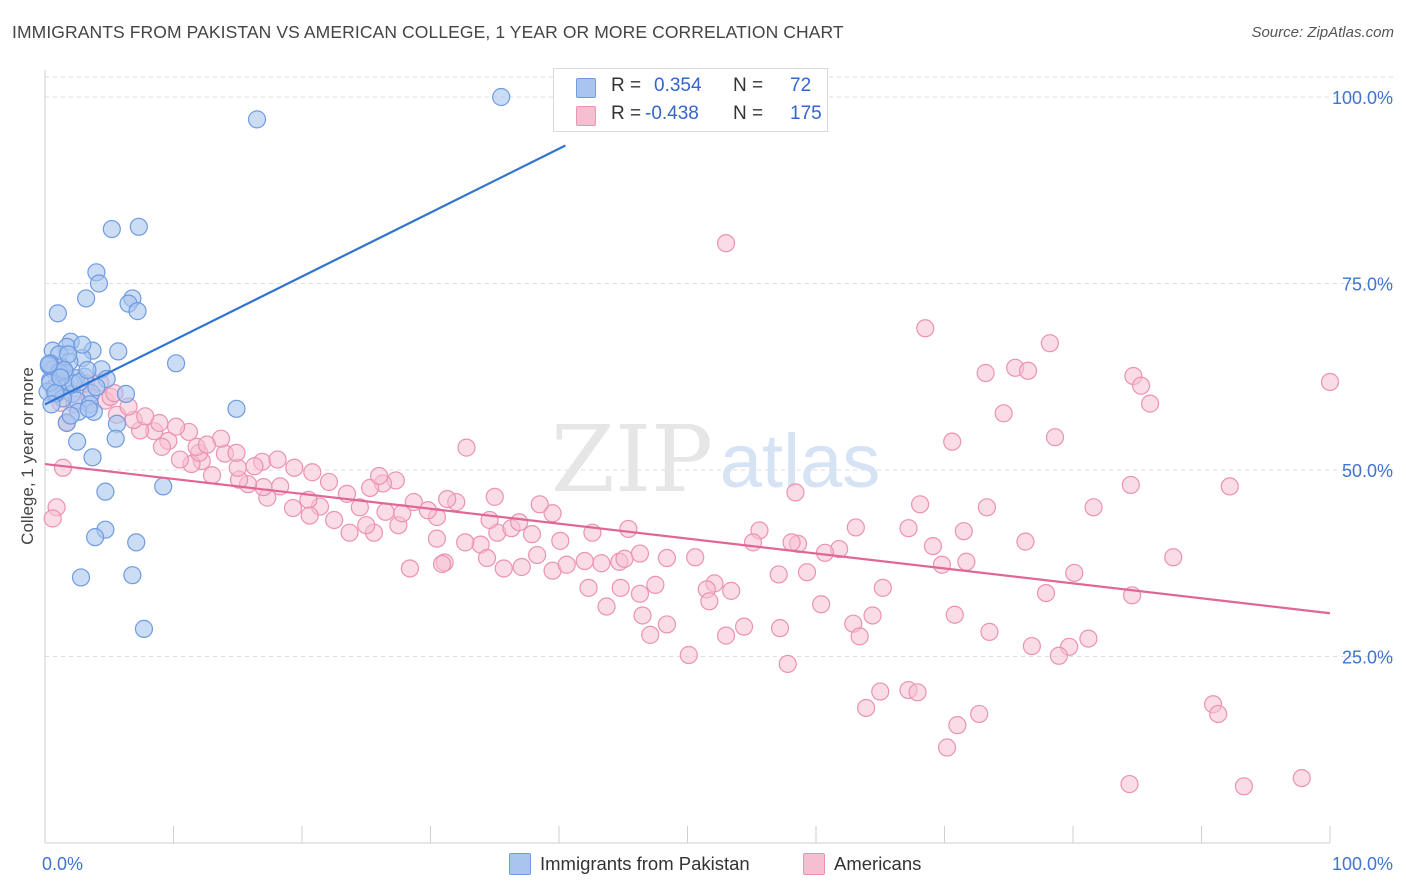 This screenshot has width=1406, height=892. Describe the element at coordinates (806, 113) in the screenshot. I see `legend-n-value: 175` at that location.